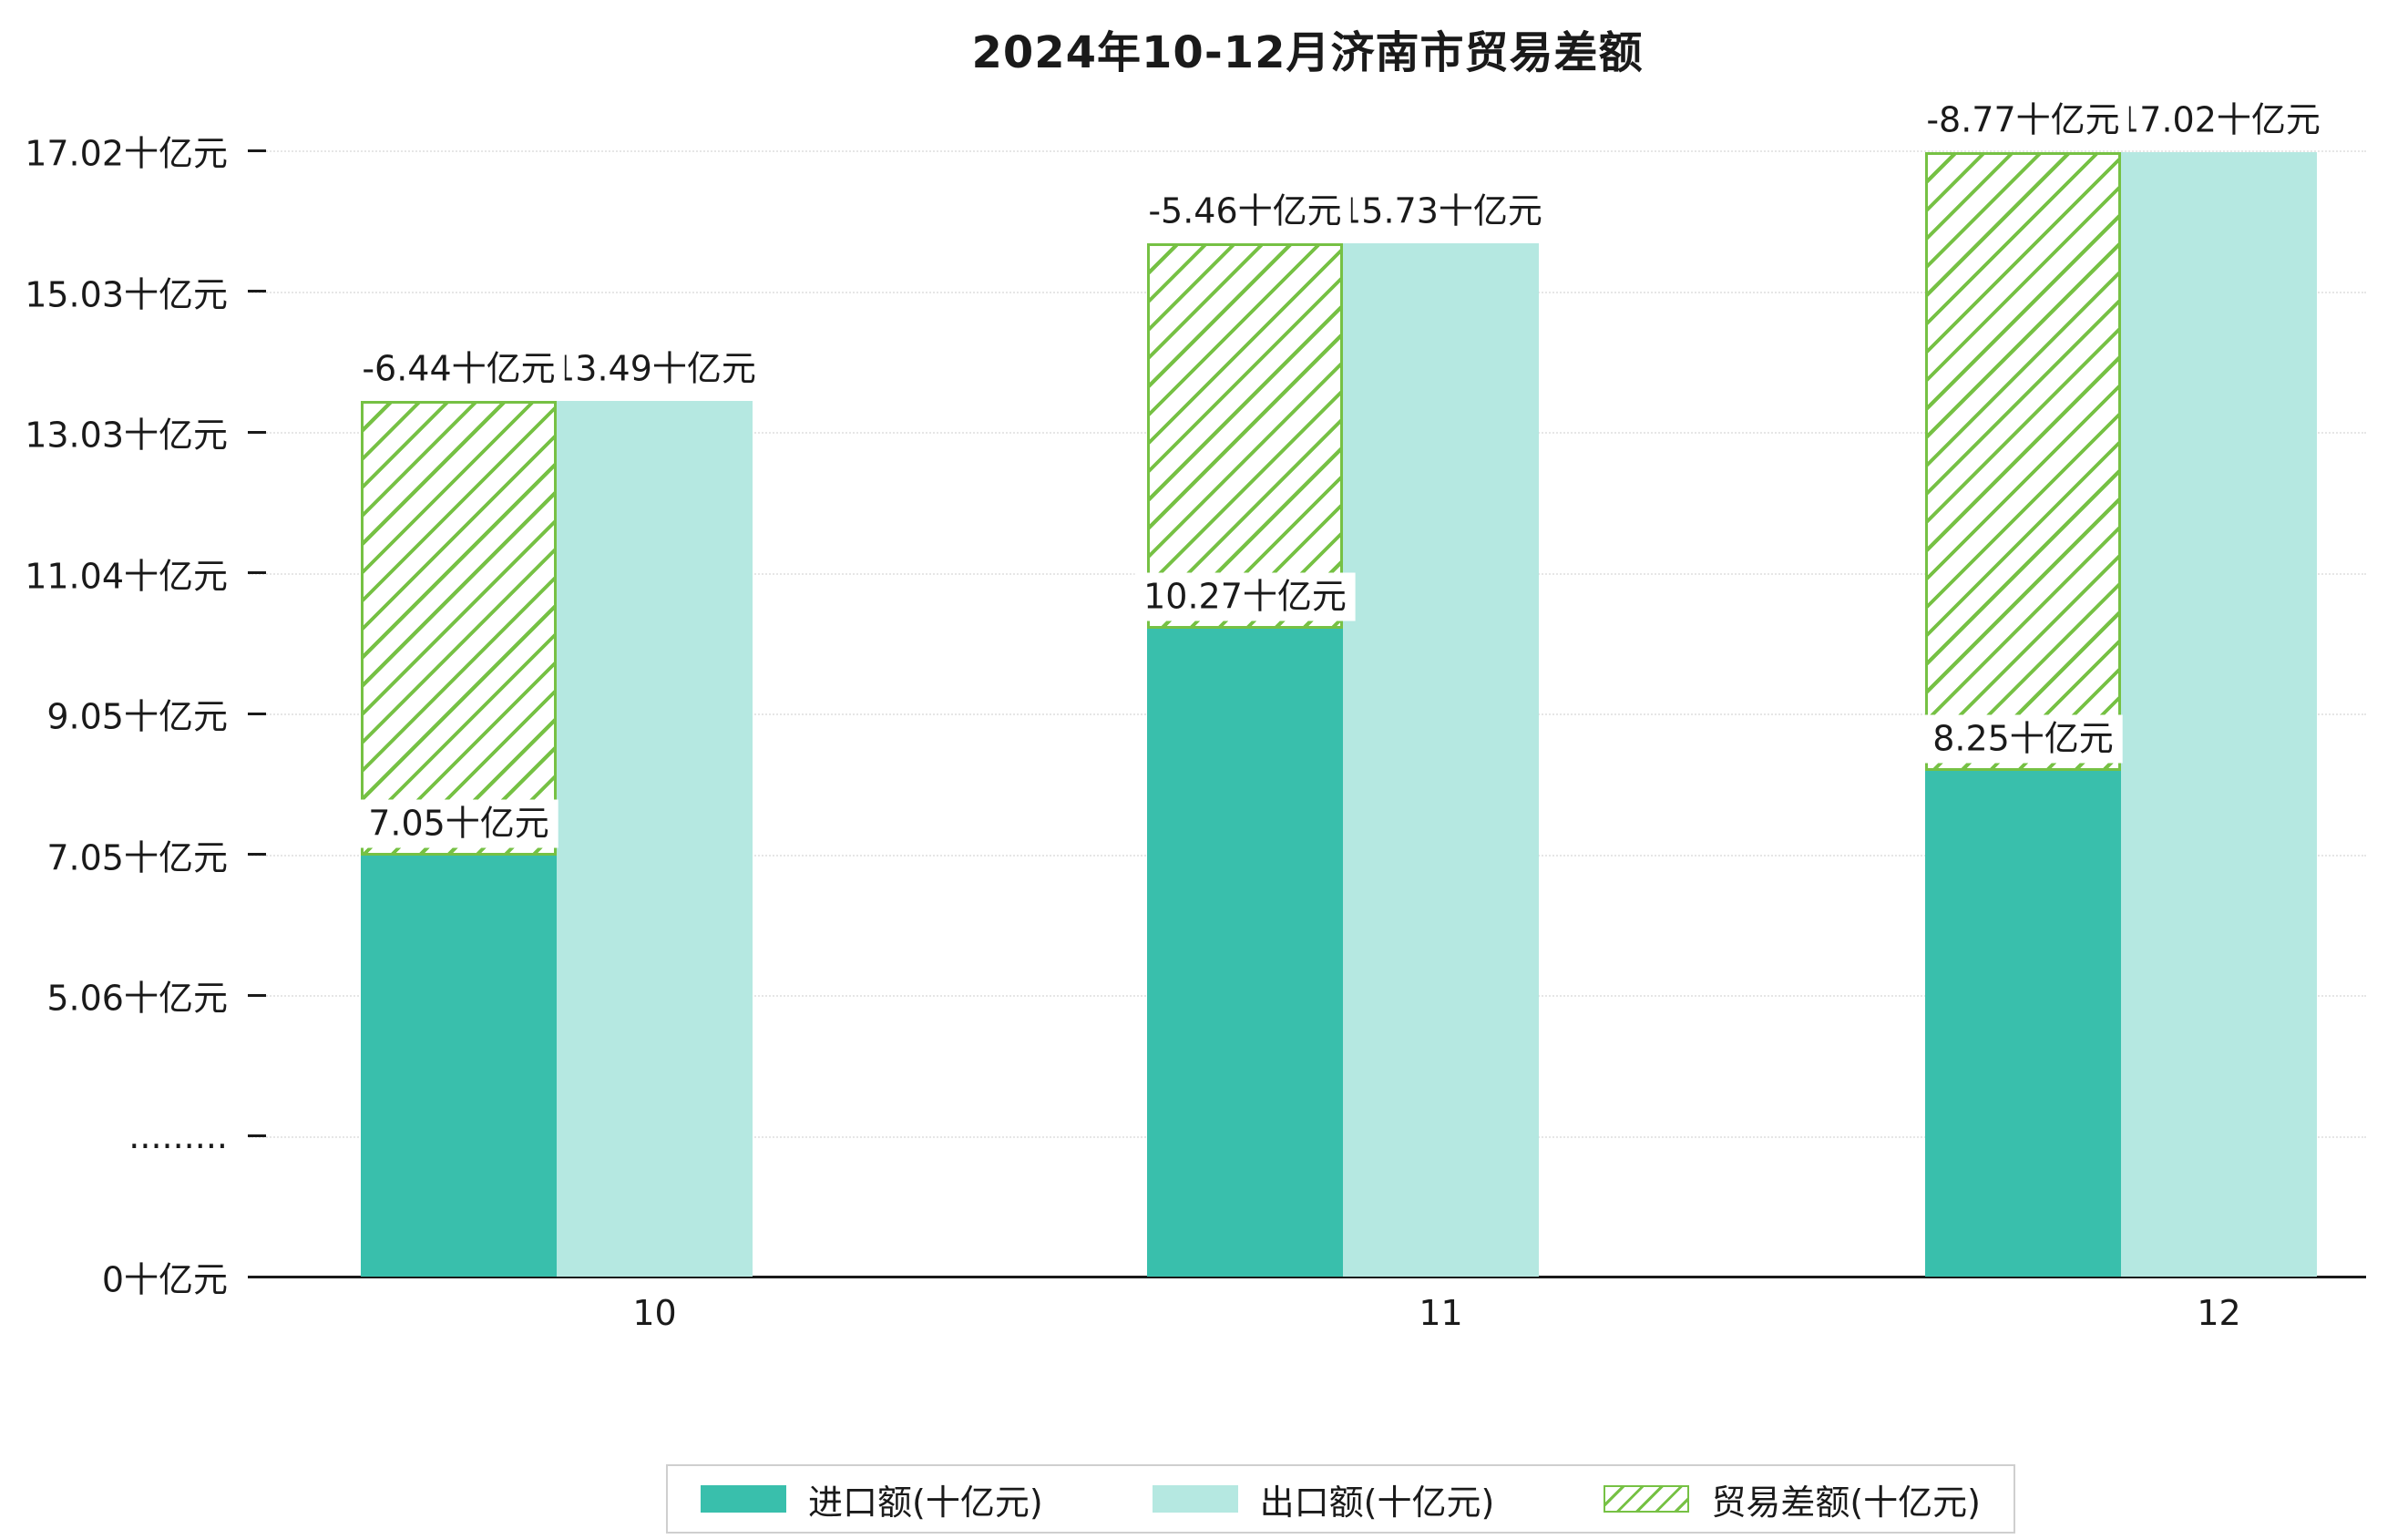 The image size is (2408, 1539). I want to click on legend: 进口额(十亿元) 出口额(十亿元) 贸易差额(十亿元), so click(1340, 1499).